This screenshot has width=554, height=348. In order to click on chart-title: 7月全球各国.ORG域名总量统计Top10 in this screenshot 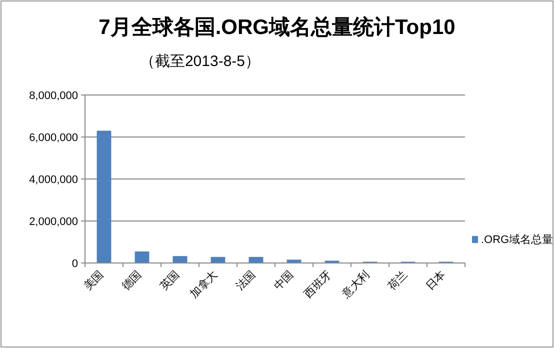, I will do `click(277, 27)`.